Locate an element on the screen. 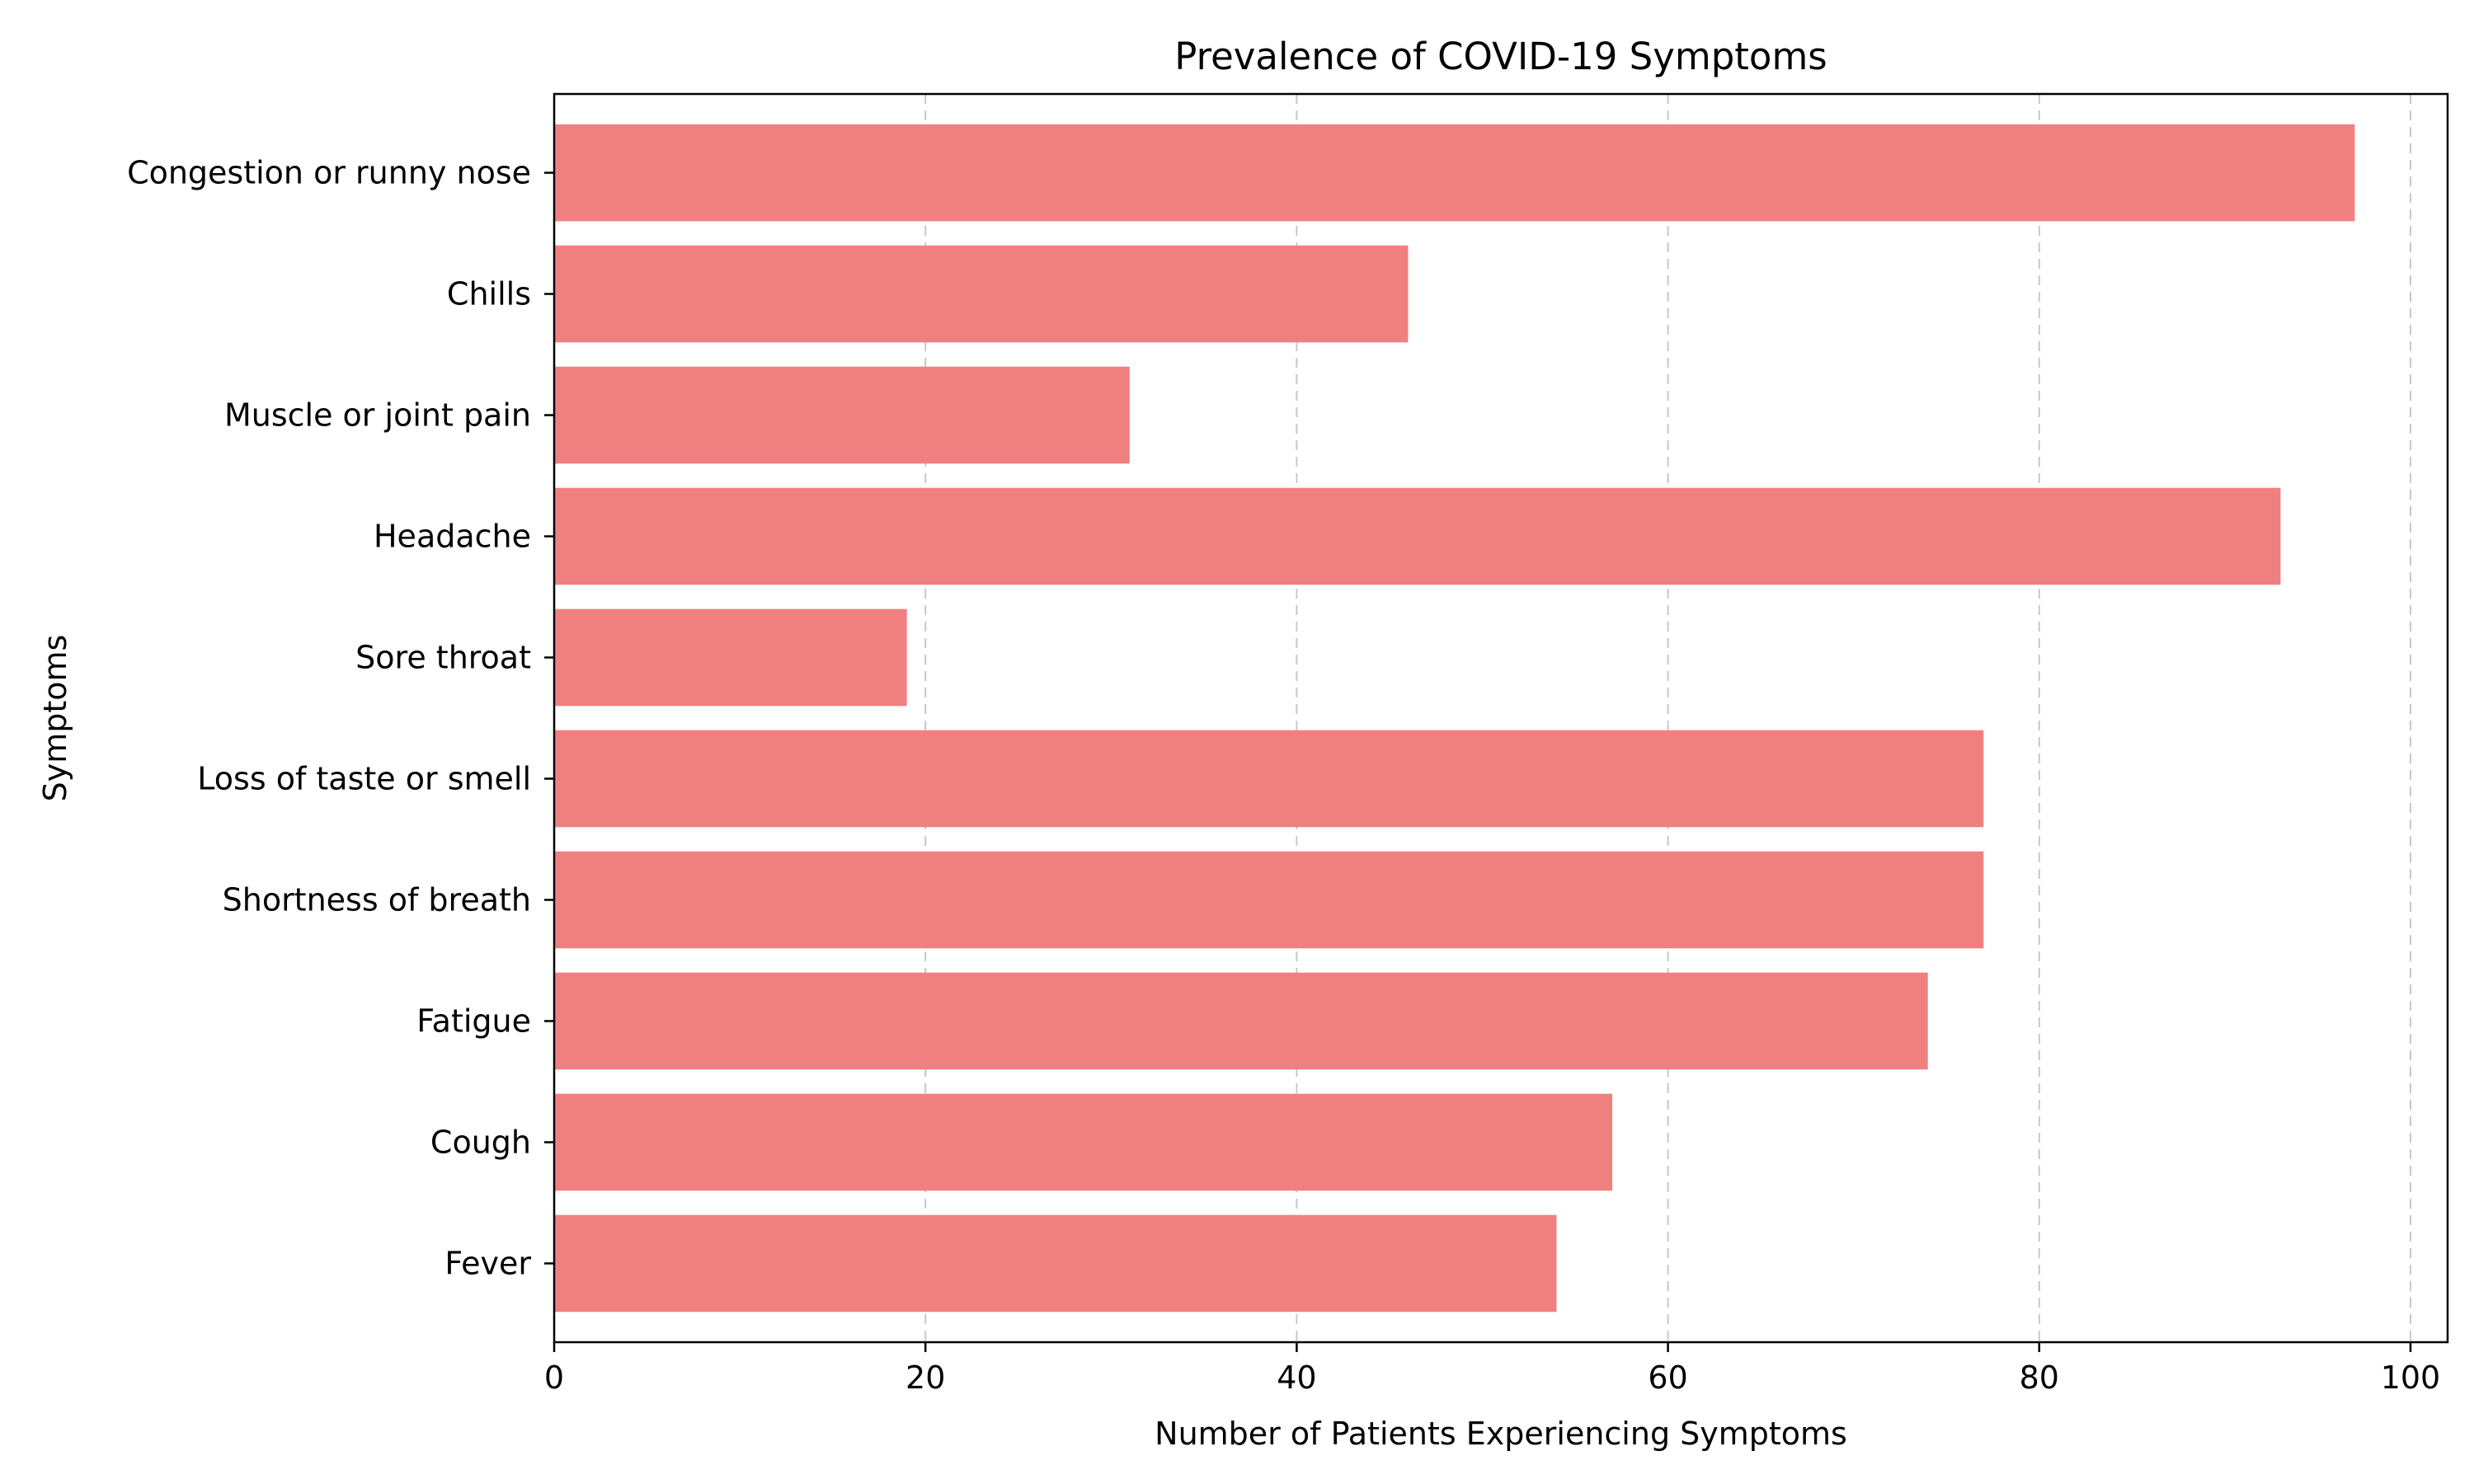 This screenshot has height=1484, width=2474. y-tick-label: Chills is located at coordinates (489, 294).